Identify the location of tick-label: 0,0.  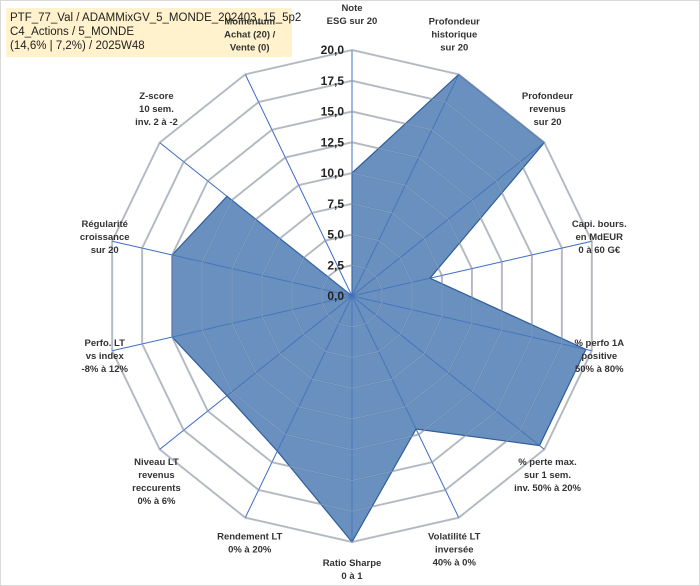
(335, 296).